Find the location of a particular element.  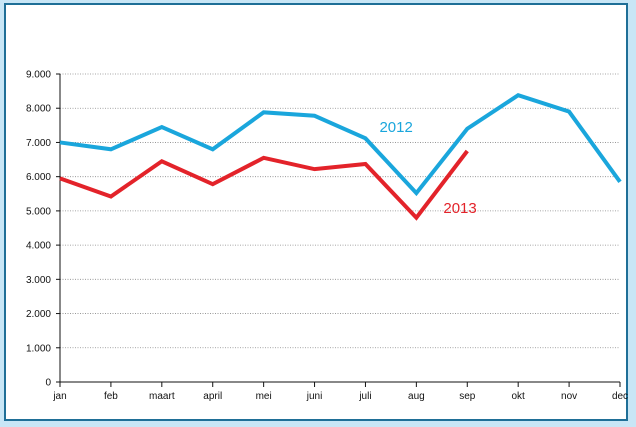

x-tick-label: sep is located at coordinates (467, 396).